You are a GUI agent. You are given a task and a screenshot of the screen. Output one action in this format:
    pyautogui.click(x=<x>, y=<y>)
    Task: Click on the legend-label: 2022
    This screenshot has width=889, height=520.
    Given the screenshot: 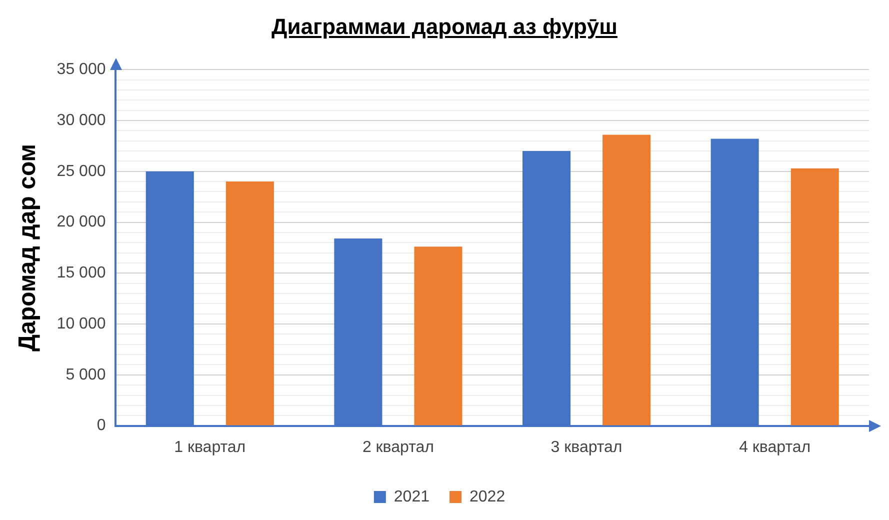 What is the action you would take?
    pyautogui.click(x=488, y=497)
    